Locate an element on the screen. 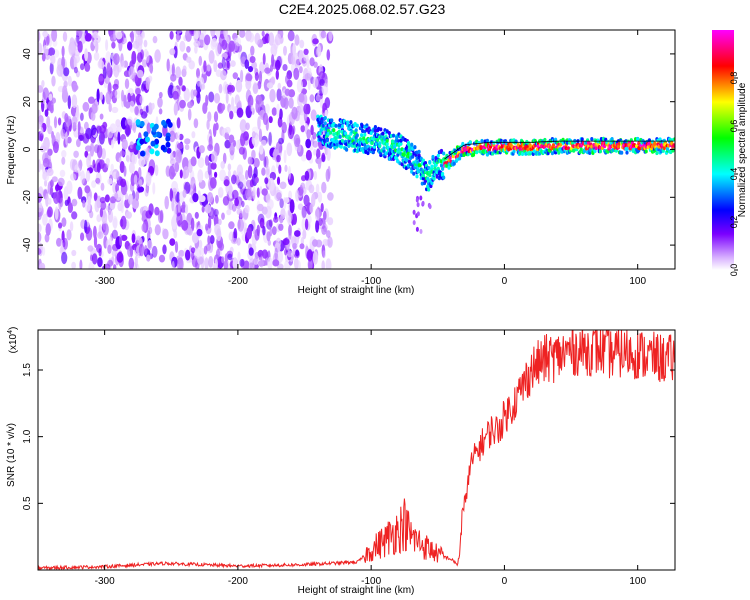 Image resolution: width=750 pixels, height=600 pixels. snr-y-multiplier-close: ) is located at coordinates (13, 328).